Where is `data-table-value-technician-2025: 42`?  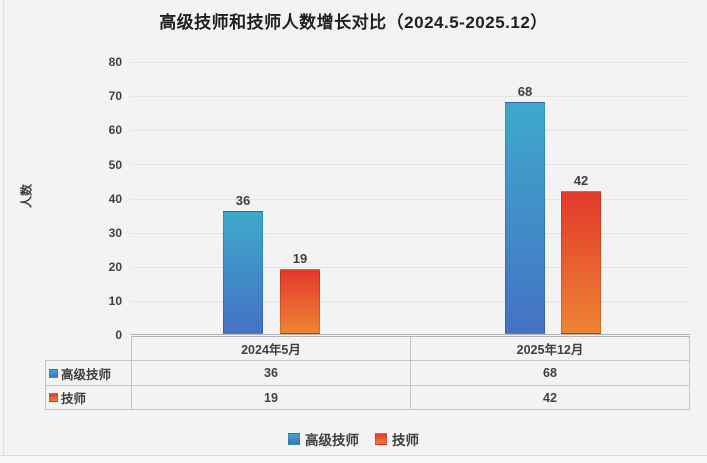
data-table-value-technician-2025: 42 is located at coordinates (550, 398).